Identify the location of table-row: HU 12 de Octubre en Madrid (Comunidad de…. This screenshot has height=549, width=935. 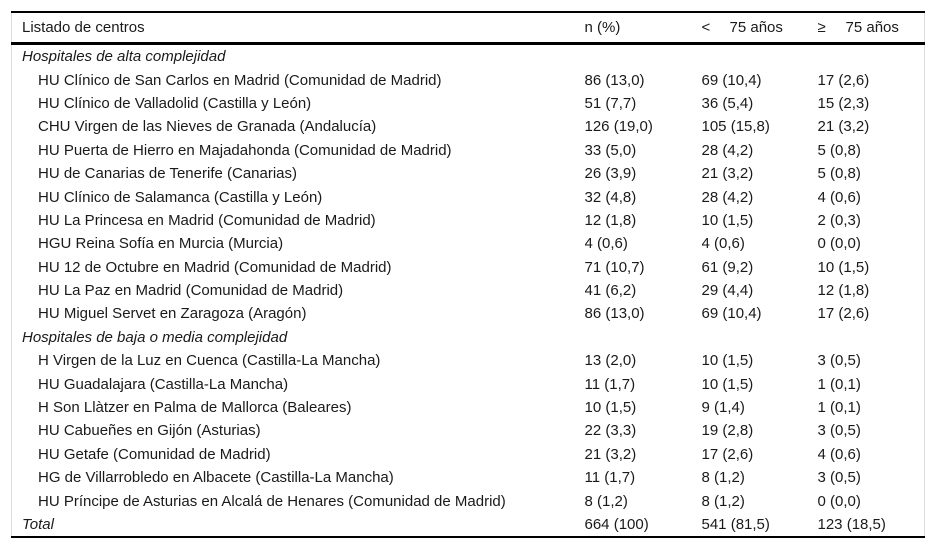
(468, 267).